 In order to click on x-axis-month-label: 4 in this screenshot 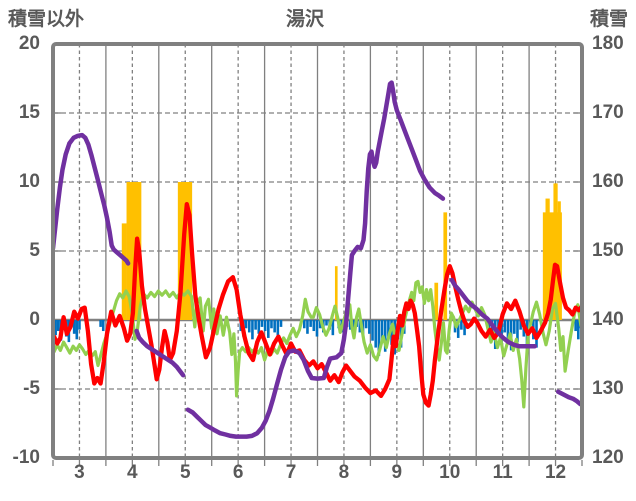, I will do `click(132, 472)`.